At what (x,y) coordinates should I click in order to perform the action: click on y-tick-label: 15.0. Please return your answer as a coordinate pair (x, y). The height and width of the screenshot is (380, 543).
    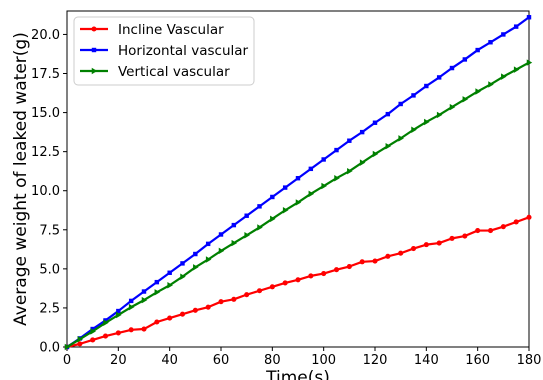
    Looking at the image, I should click on (45, 113).